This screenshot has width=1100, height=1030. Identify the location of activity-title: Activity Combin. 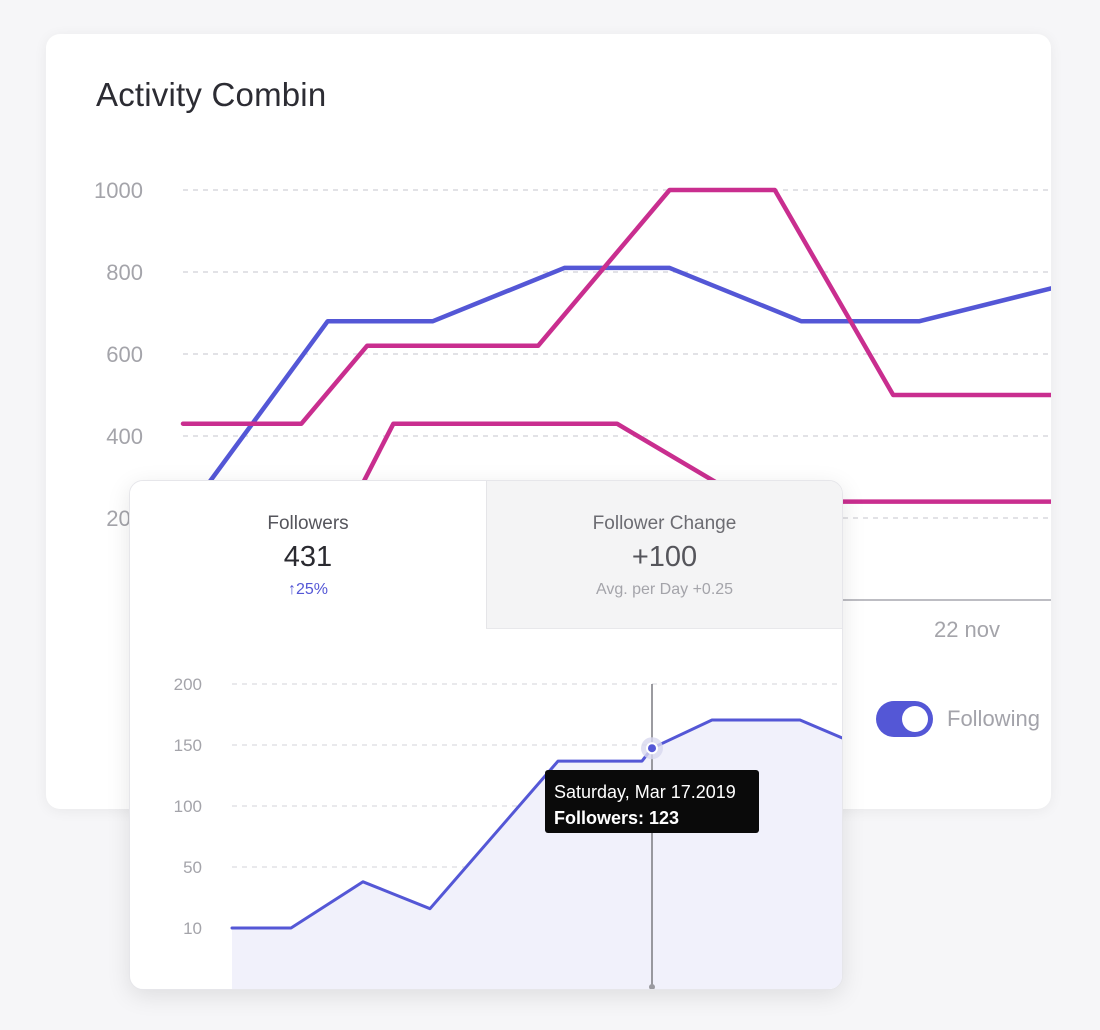
(211, 94).